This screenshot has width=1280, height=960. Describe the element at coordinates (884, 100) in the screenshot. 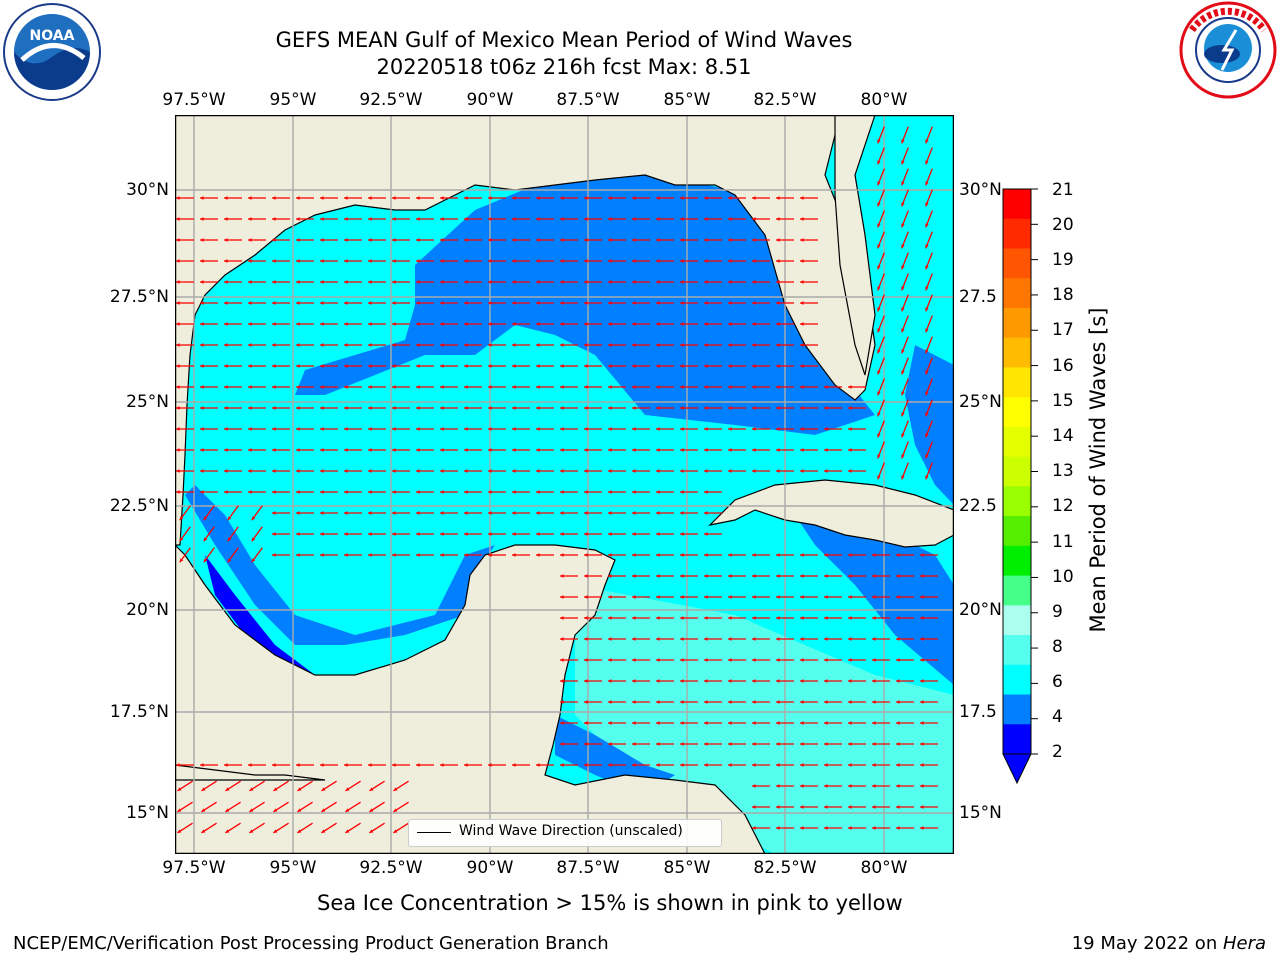

I see `lon-tick: 80°W` at that location.